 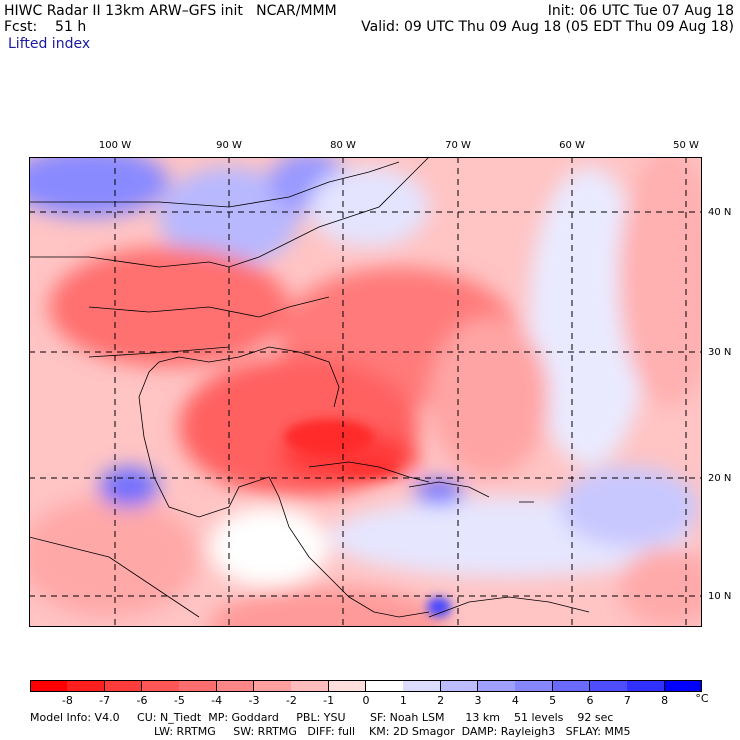 I want to click on field-name: Lifted index, so click(x=49, y=44).